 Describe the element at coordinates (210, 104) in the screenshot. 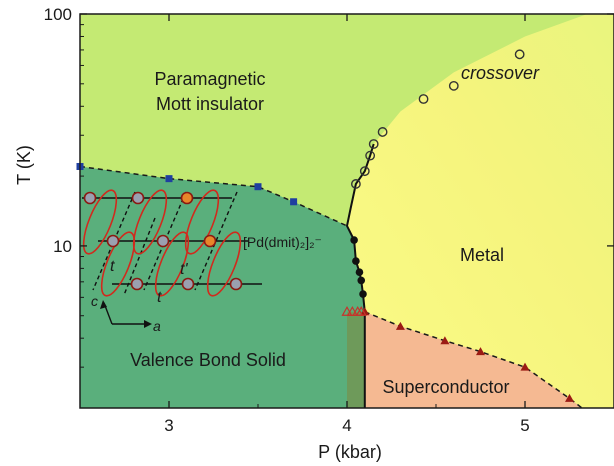

I see `paramagnetic-label-line2: Mott insulator` at that location.